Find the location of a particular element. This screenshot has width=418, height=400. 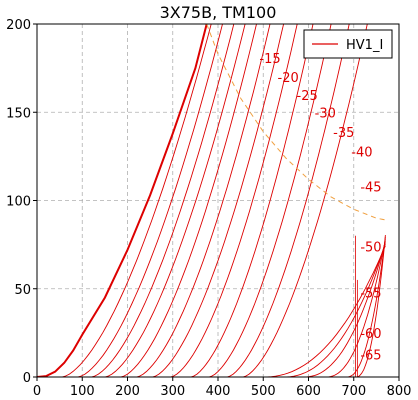

x-tick-label: 100 is located at coordinates (82, 391).